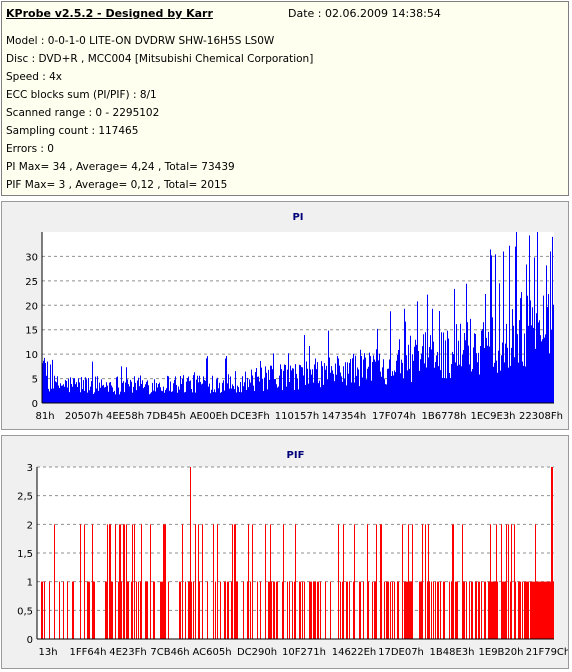 The image size is (572, 672). Describe the element at coordinates (166, 416) in the screenshot. I see `x-tick-label: 7DB45h` at that location.